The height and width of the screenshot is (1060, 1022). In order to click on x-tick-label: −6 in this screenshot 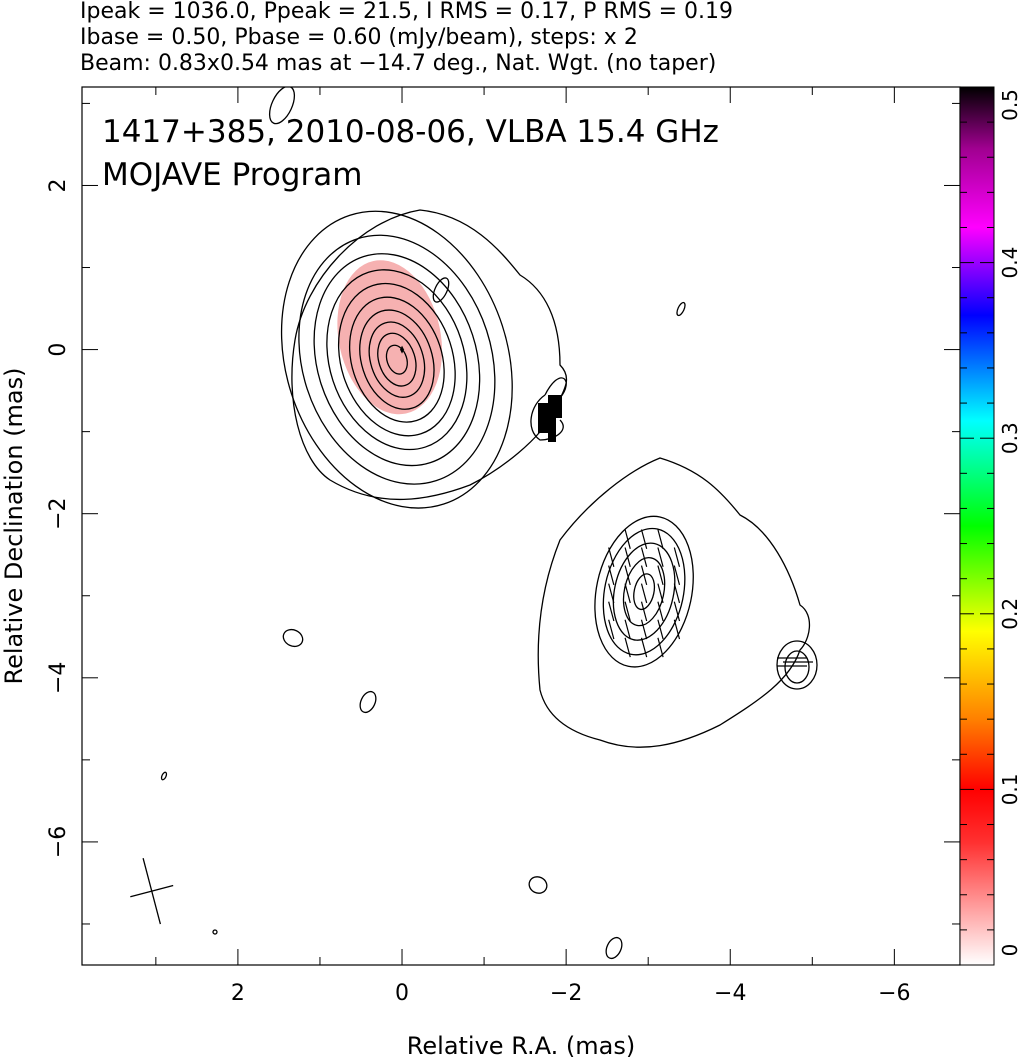, I will do `click(894, 993)`.